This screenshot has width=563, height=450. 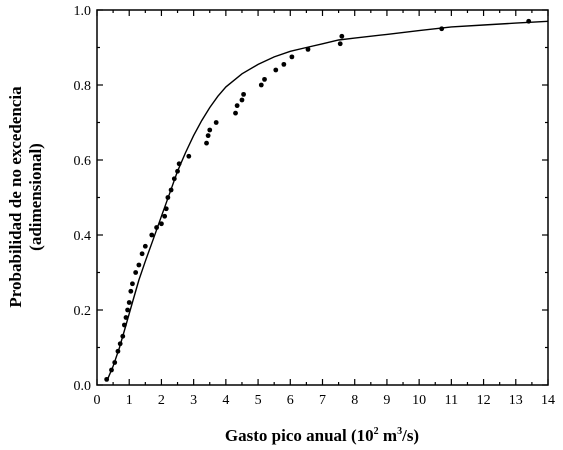 I want to click on x-tick-label: 12, so click(x=484, y=400).